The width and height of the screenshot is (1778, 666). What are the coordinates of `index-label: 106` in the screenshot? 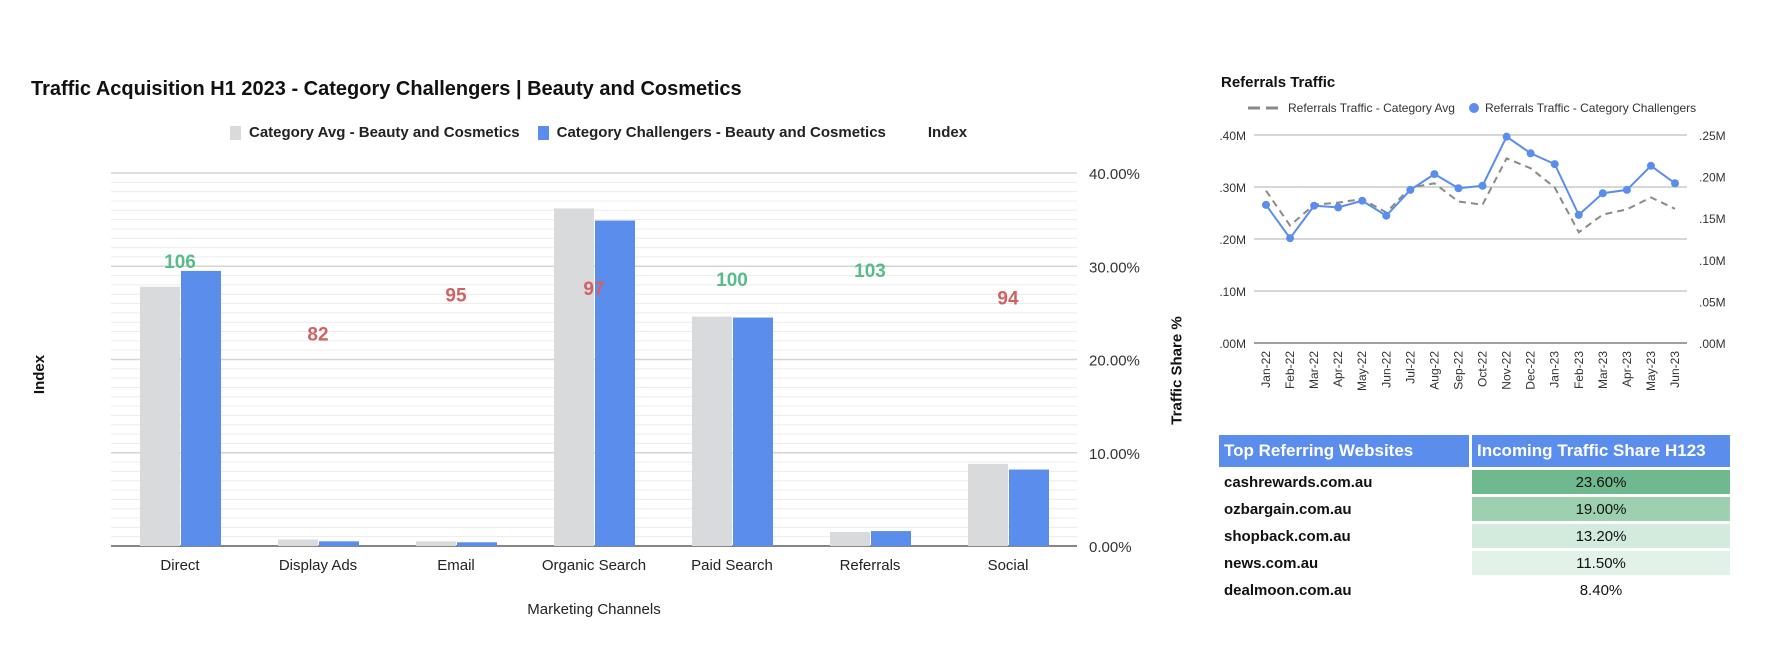 It's located at (180, 262).